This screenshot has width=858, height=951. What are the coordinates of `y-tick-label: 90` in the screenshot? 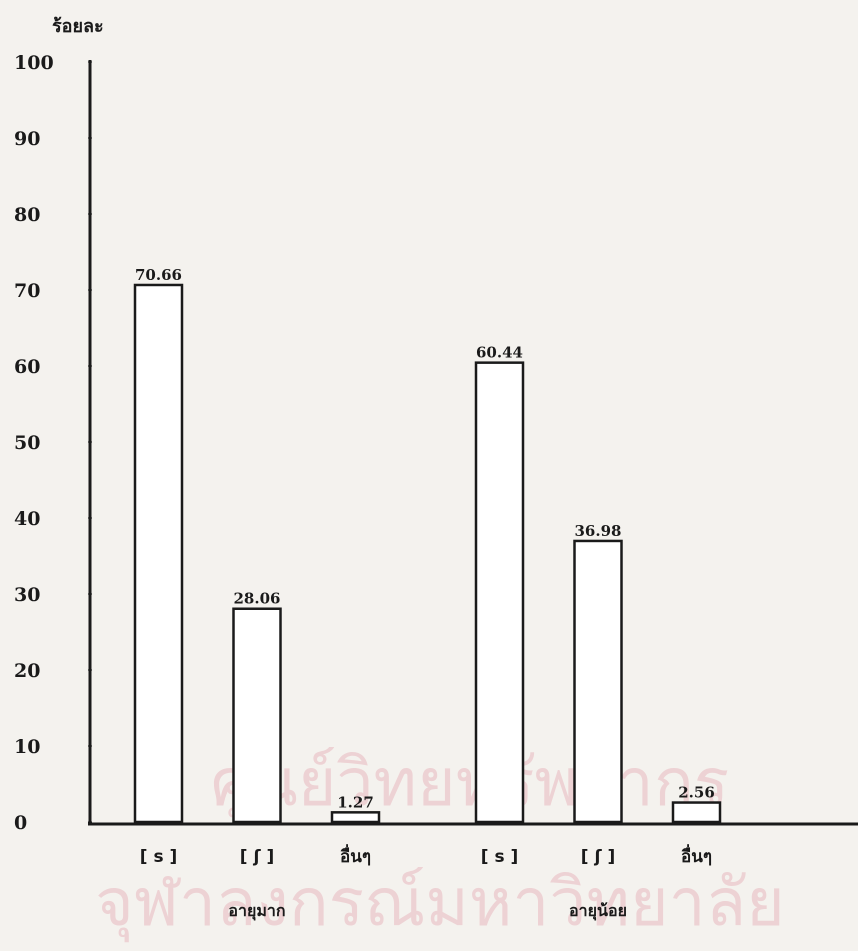 It's located at (27, 139).